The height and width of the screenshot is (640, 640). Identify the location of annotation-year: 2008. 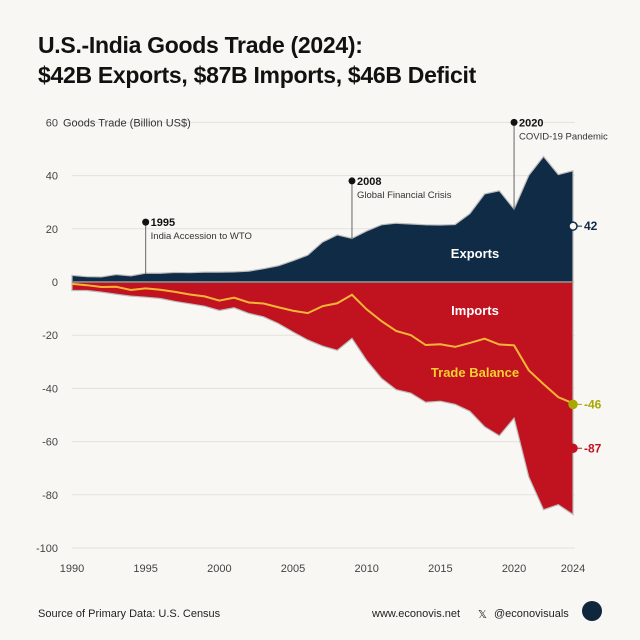
(369, 182).